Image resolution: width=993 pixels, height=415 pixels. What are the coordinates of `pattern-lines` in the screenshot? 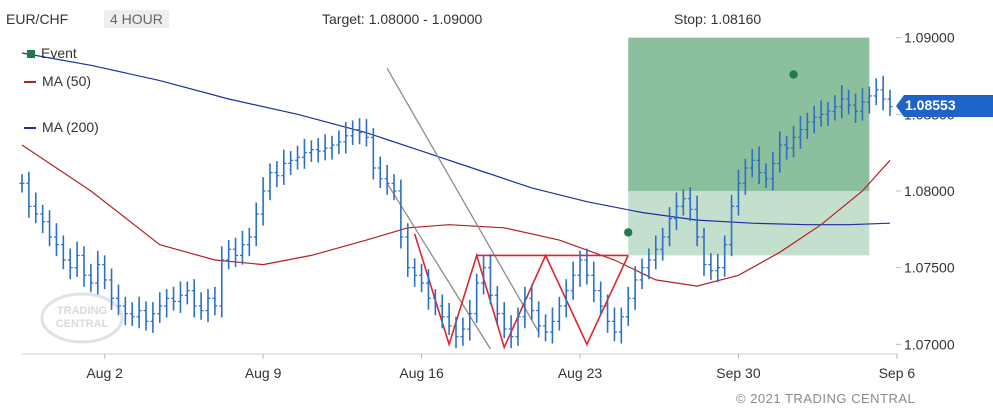 It's located at (521, 291).